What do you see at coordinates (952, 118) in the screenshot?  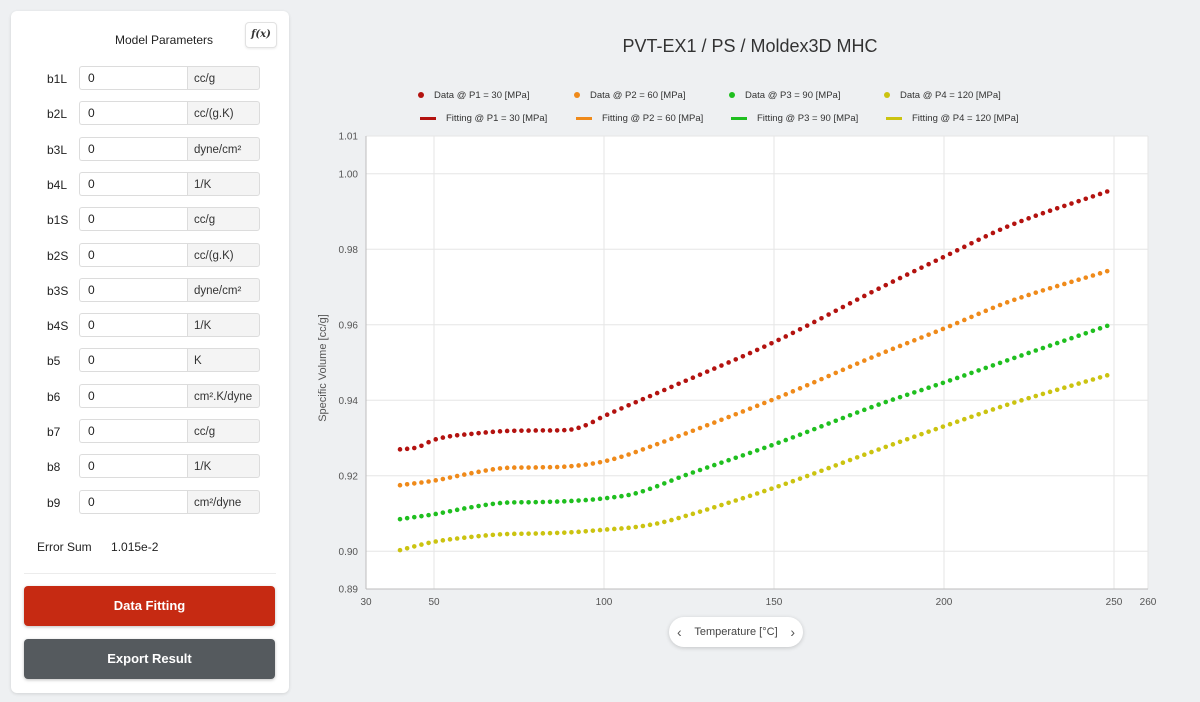 I see `legend-fit-4: Fitting @ P4 = 120 [MPa]` at bounding box center [952, 118].